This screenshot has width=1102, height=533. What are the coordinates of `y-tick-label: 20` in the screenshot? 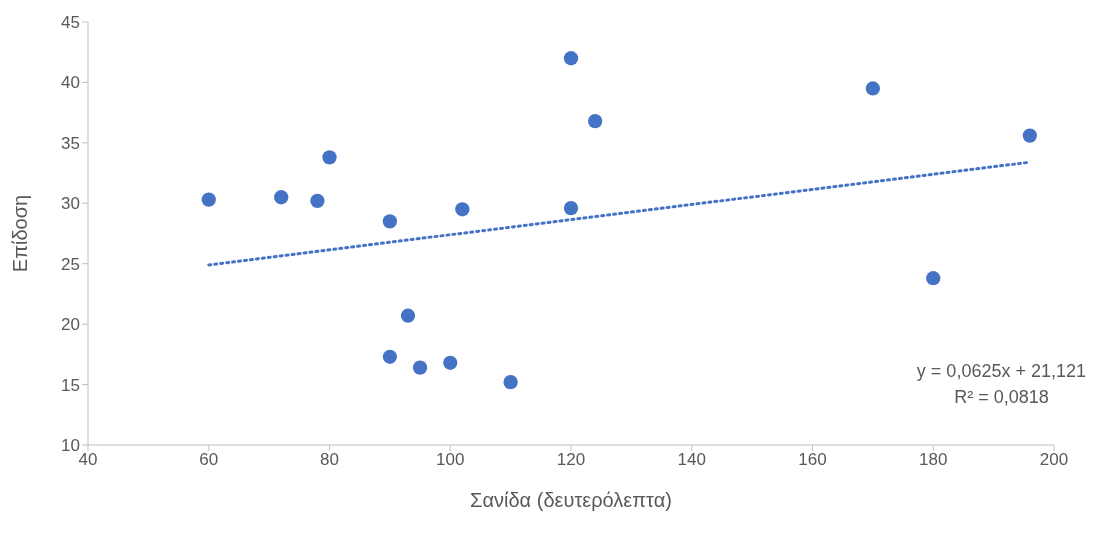 It's located at (70, 325).